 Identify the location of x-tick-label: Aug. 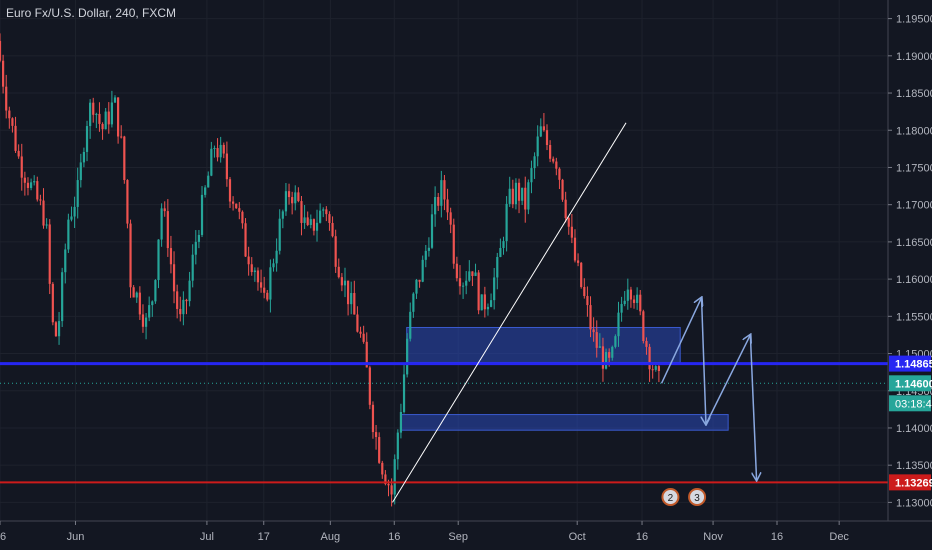
(331, 537).